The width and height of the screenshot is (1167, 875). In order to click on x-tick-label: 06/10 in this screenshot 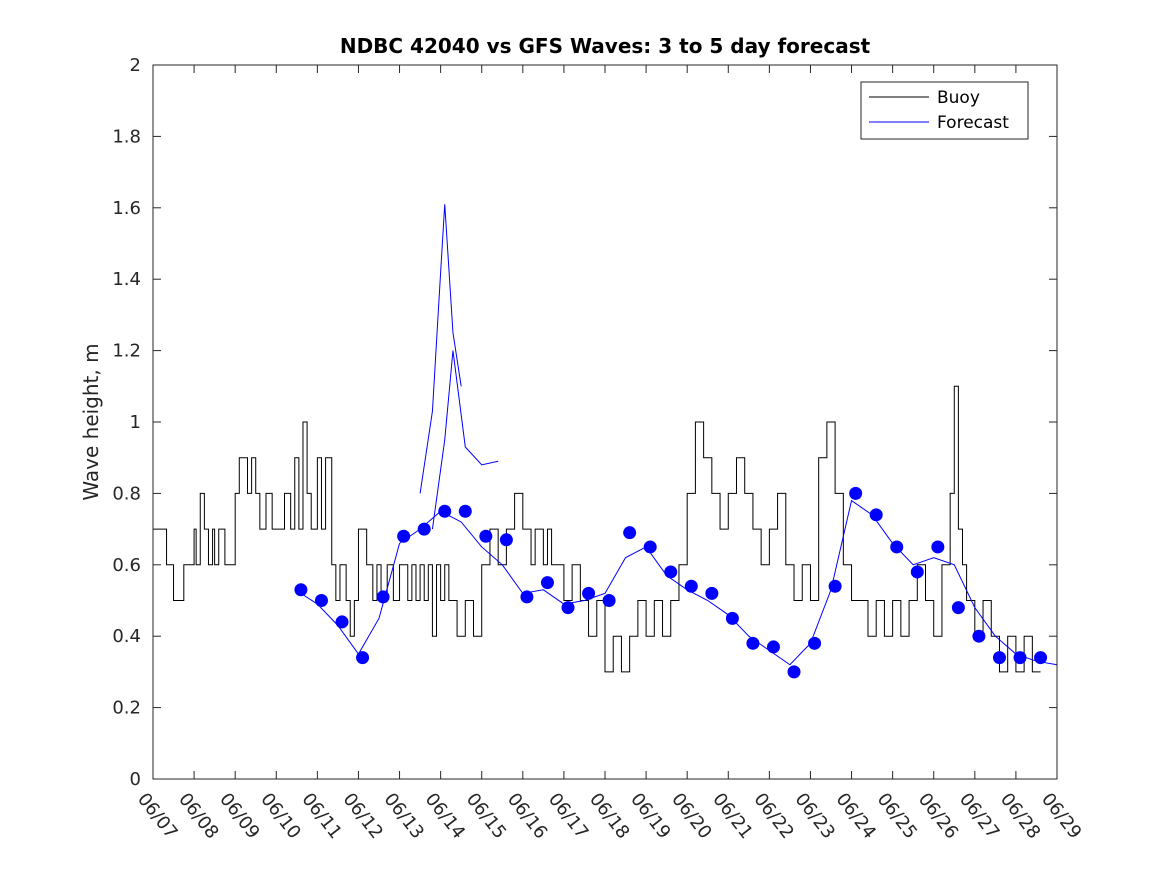, I will do `click(280, 816)`.